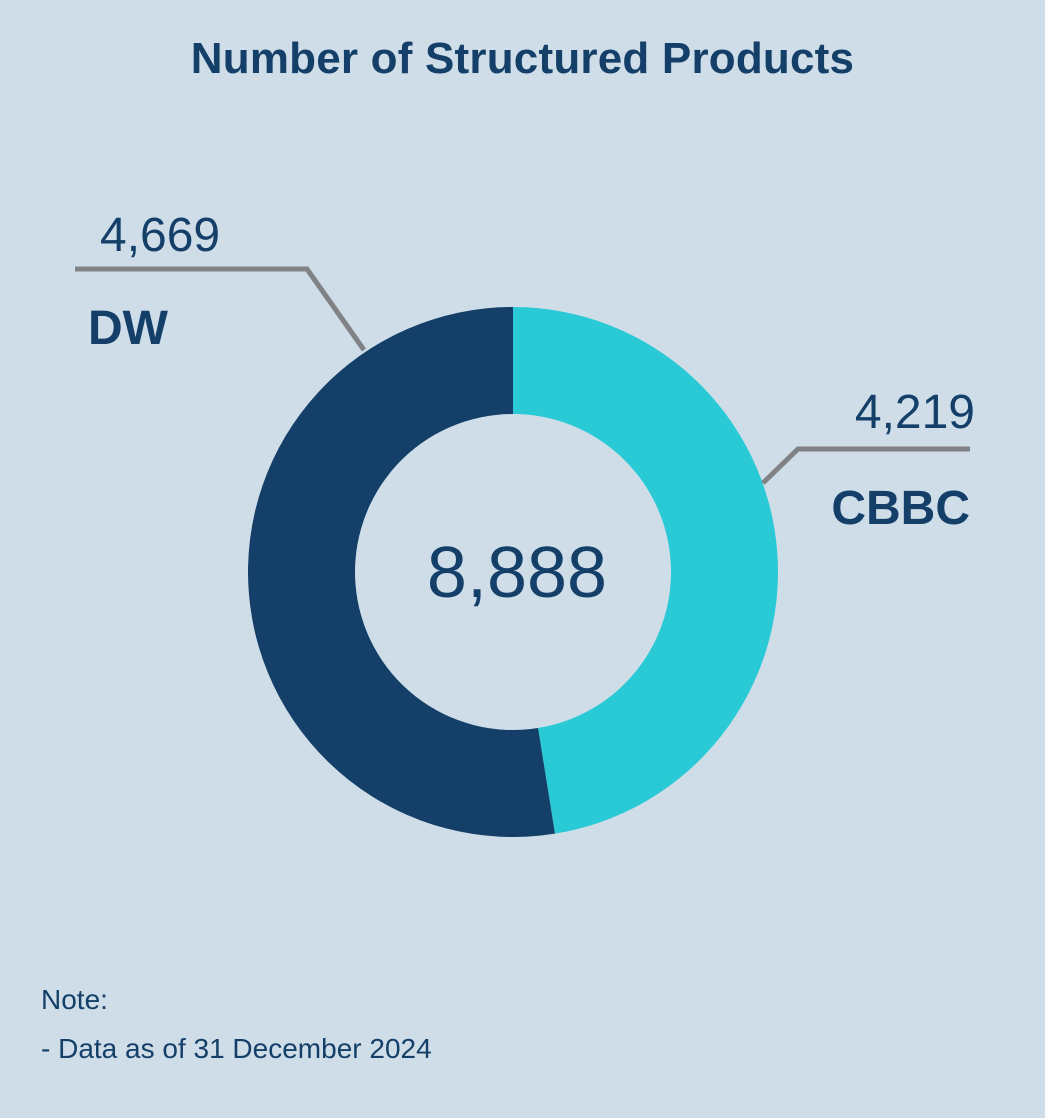  What do you see at coordinates (221, 309) in the screenshot?
I see `dw-leader-line` at bounding box center [221, 309].